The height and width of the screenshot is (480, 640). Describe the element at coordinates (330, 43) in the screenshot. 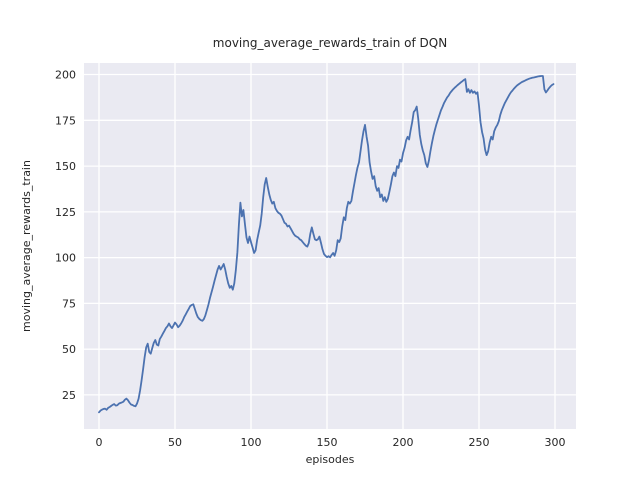

I see `chart-title: moving_average_rewards_train of DQN` at that location.